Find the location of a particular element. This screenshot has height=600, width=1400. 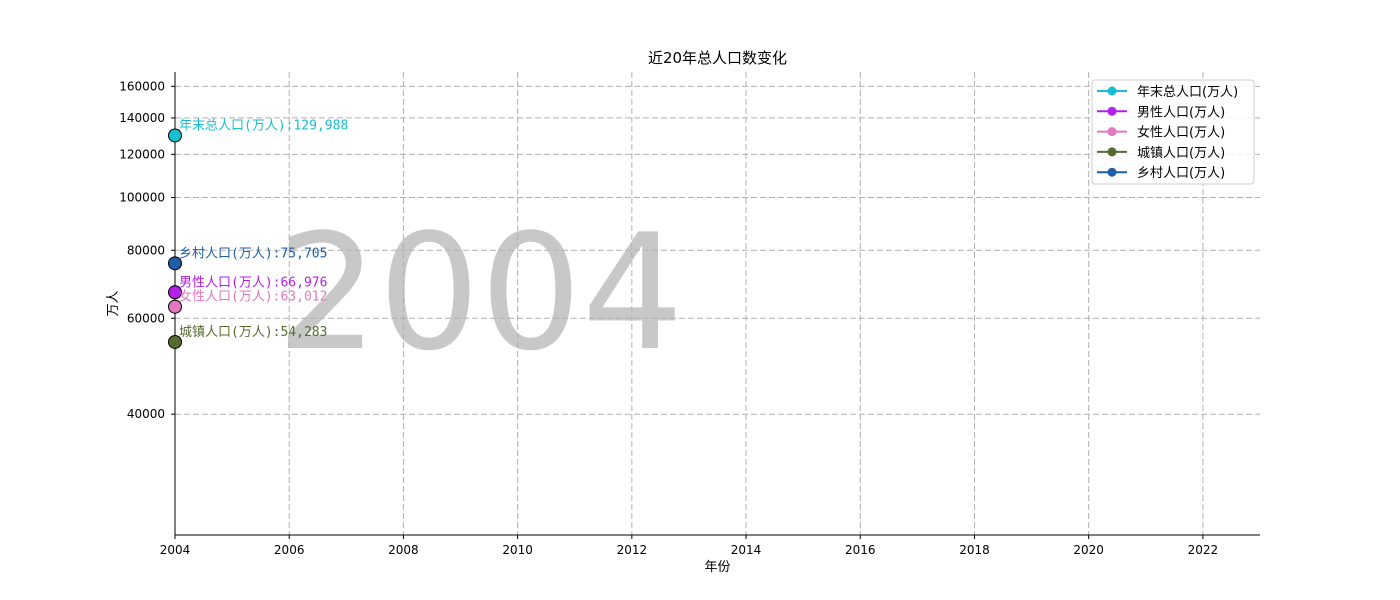

y-axis-label: 万人 is located at coordinates (113, 303).